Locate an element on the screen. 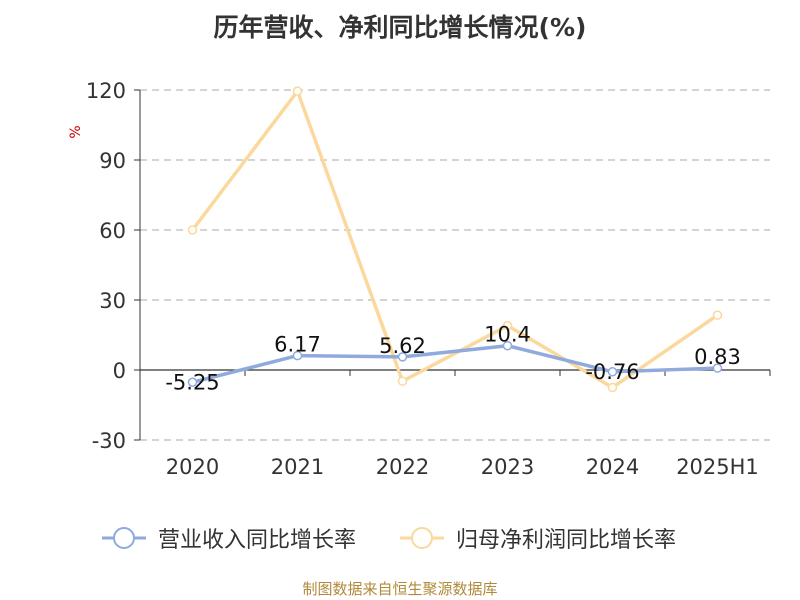  legend-label: 营业收入同比增长率 is located at coordinates (257, 540).